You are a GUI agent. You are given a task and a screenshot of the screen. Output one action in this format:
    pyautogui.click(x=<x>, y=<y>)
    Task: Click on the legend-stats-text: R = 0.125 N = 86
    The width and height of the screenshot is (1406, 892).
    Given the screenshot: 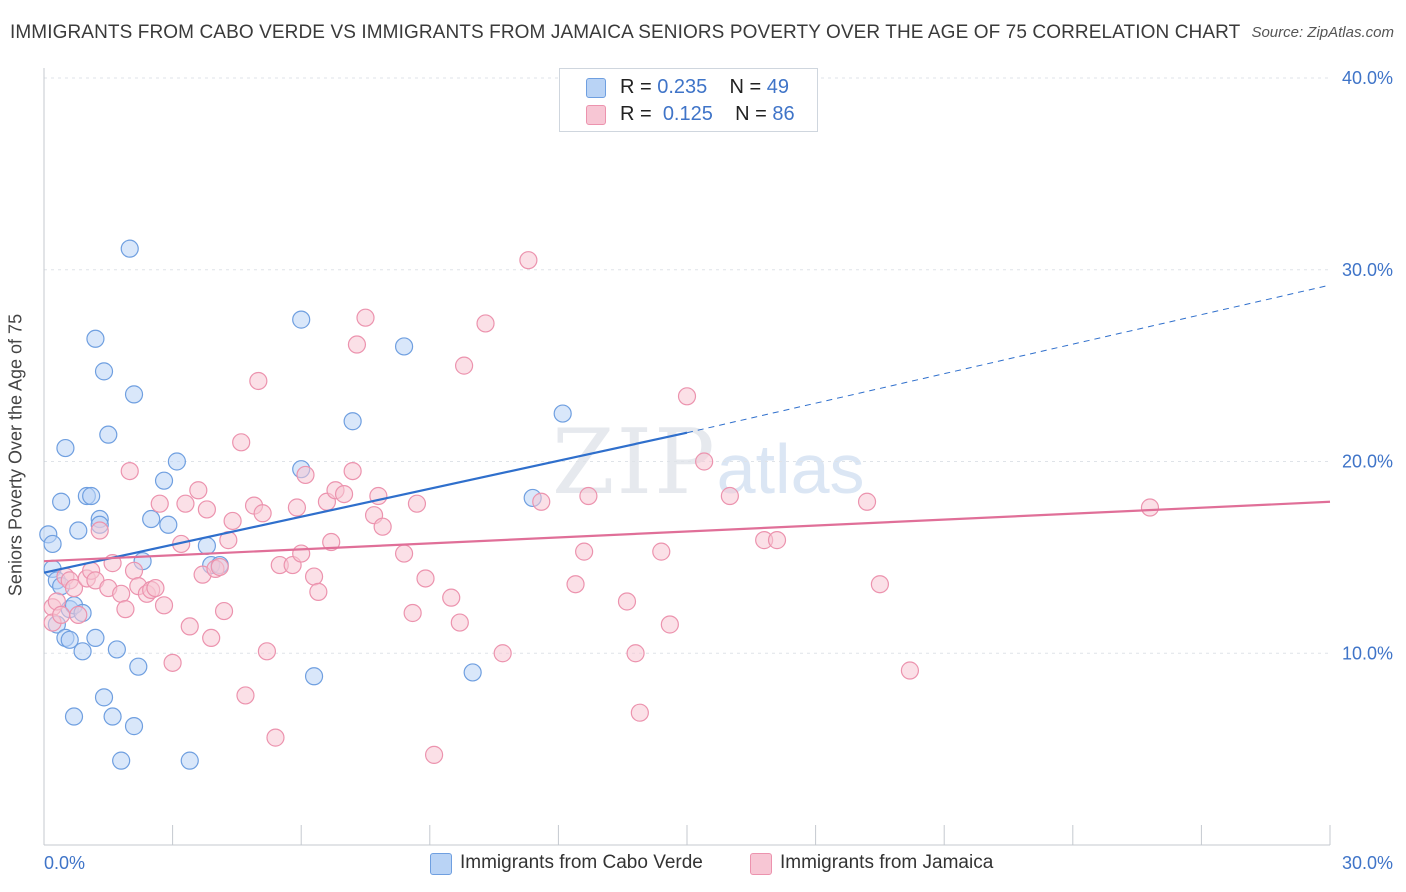 What is the action you would take?
    pyautogui.click(x=707, y=114)
    